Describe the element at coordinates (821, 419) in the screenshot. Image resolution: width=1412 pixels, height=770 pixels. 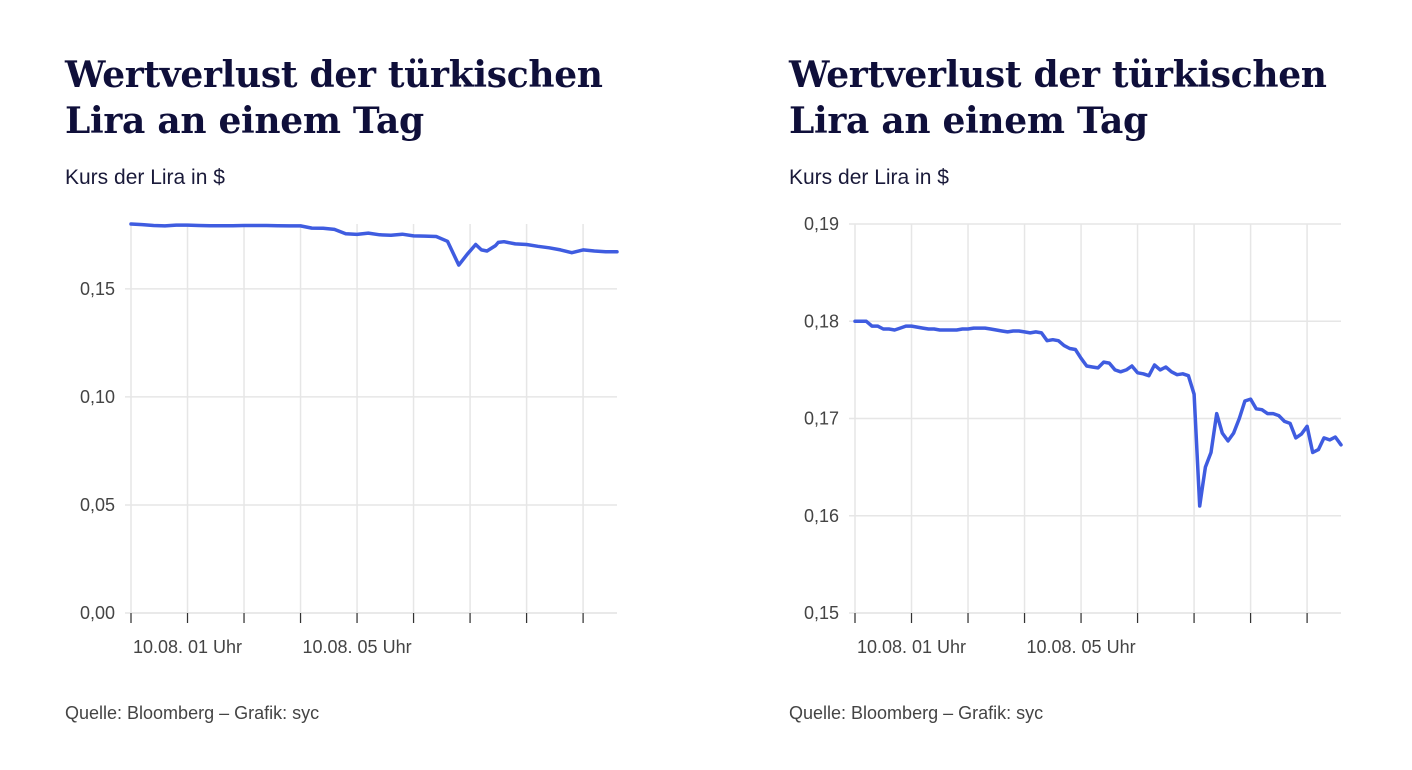
I see `y-tick-label: 0,17` at that location.